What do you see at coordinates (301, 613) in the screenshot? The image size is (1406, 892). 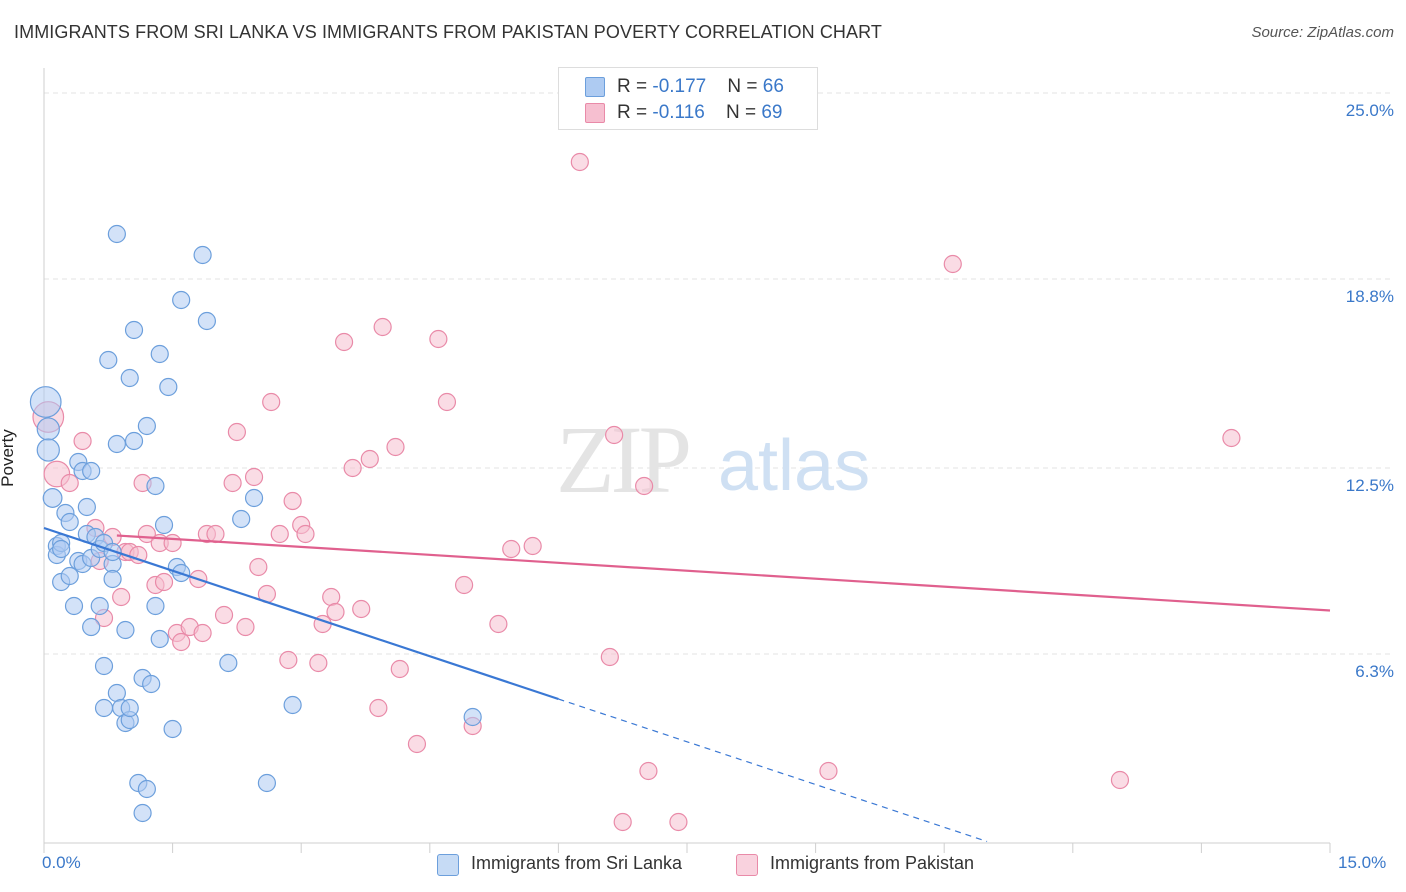 I see `sri-lanka-trend-line` at bounding box center [301, 613].